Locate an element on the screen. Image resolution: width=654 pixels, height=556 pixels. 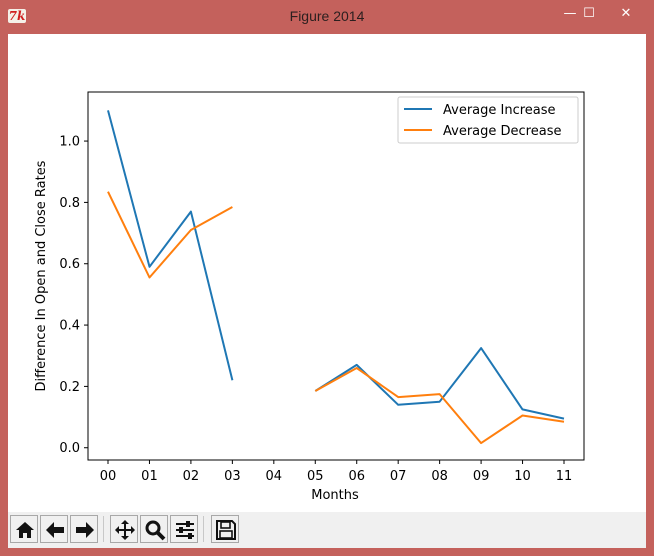
zoom-button is located at coordinates (154, 529).